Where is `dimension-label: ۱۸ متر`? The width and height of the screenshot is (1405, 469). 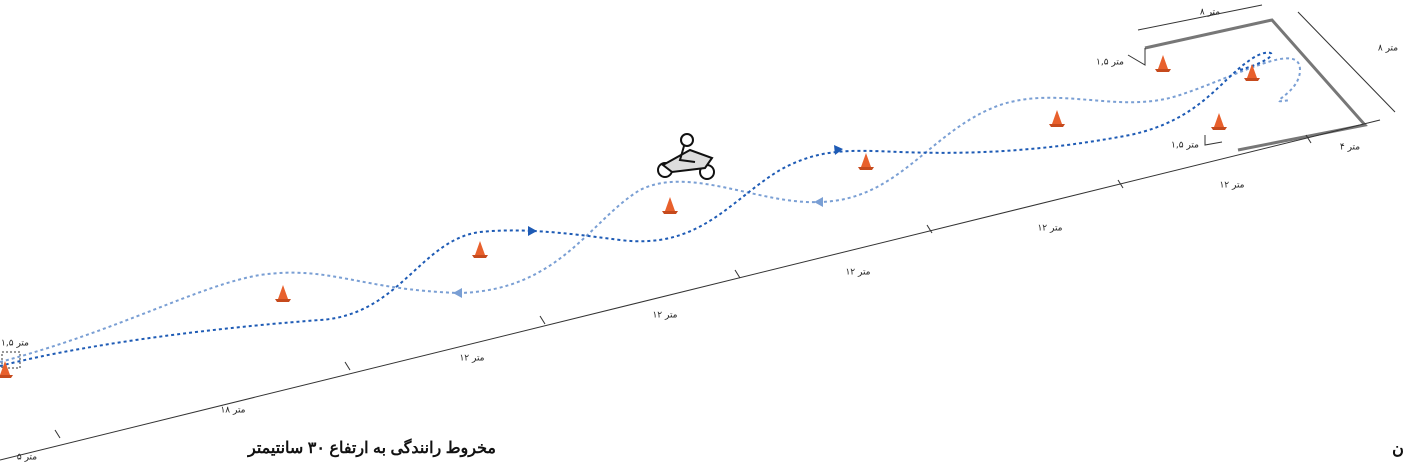 dimension-label: ۱۸ متر is located at coordinates (232, 411).